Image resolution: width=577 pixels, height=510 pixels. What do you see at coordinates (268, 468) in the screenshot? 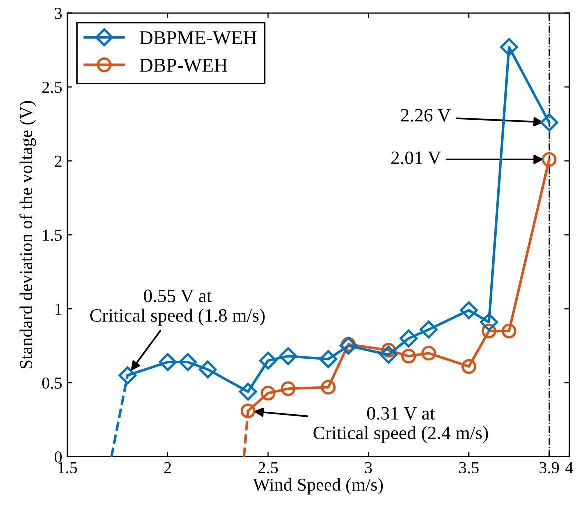
I see `x-tick-label: 2.5` at bounding box center [268, 468].